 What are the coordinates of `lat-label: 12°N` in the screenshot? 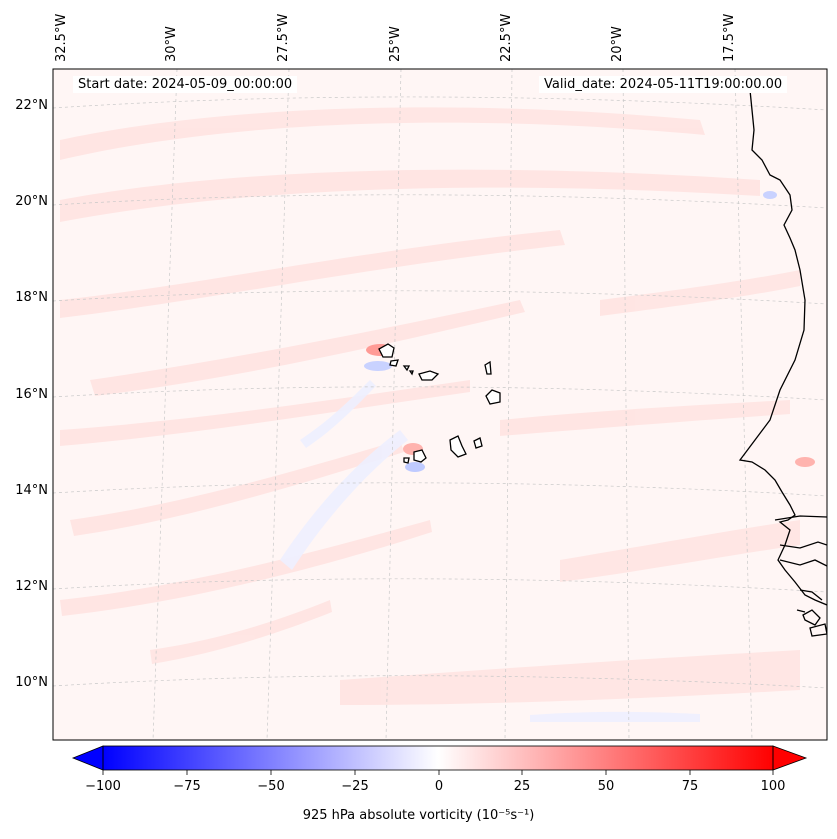 It's located at (31, 586).